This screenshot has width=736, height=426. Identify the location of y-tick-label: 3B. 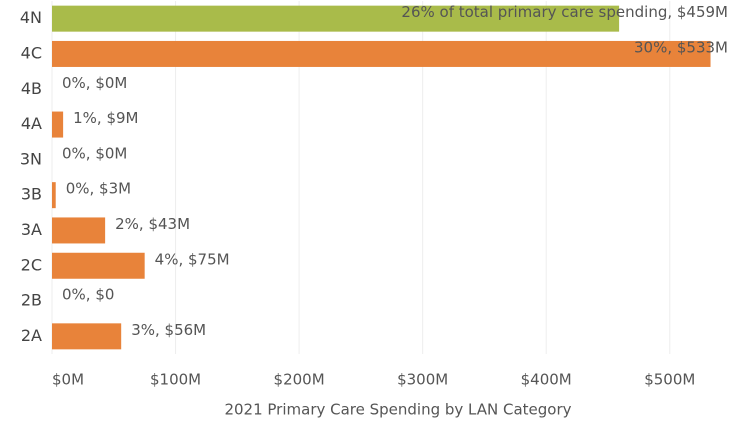
(31, 194).